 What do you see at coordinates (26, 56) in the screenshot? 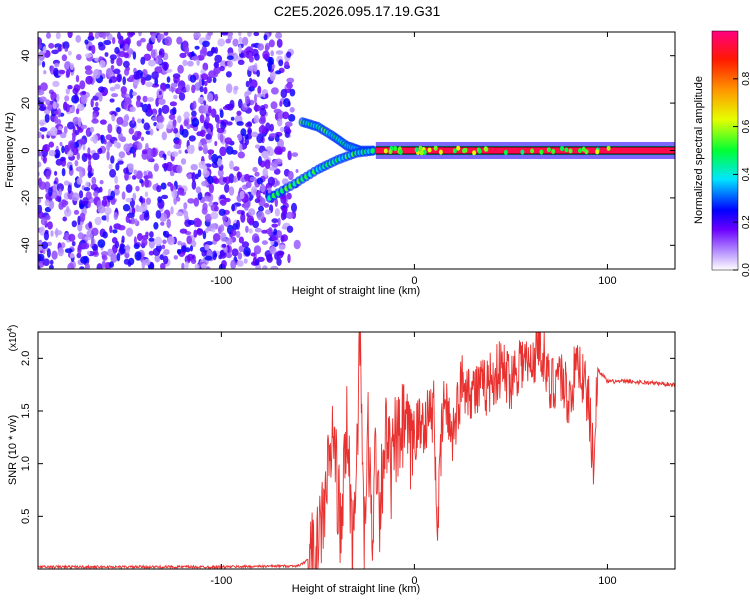
I see `y-tick-label: 40` at bounding box center [26, 56].